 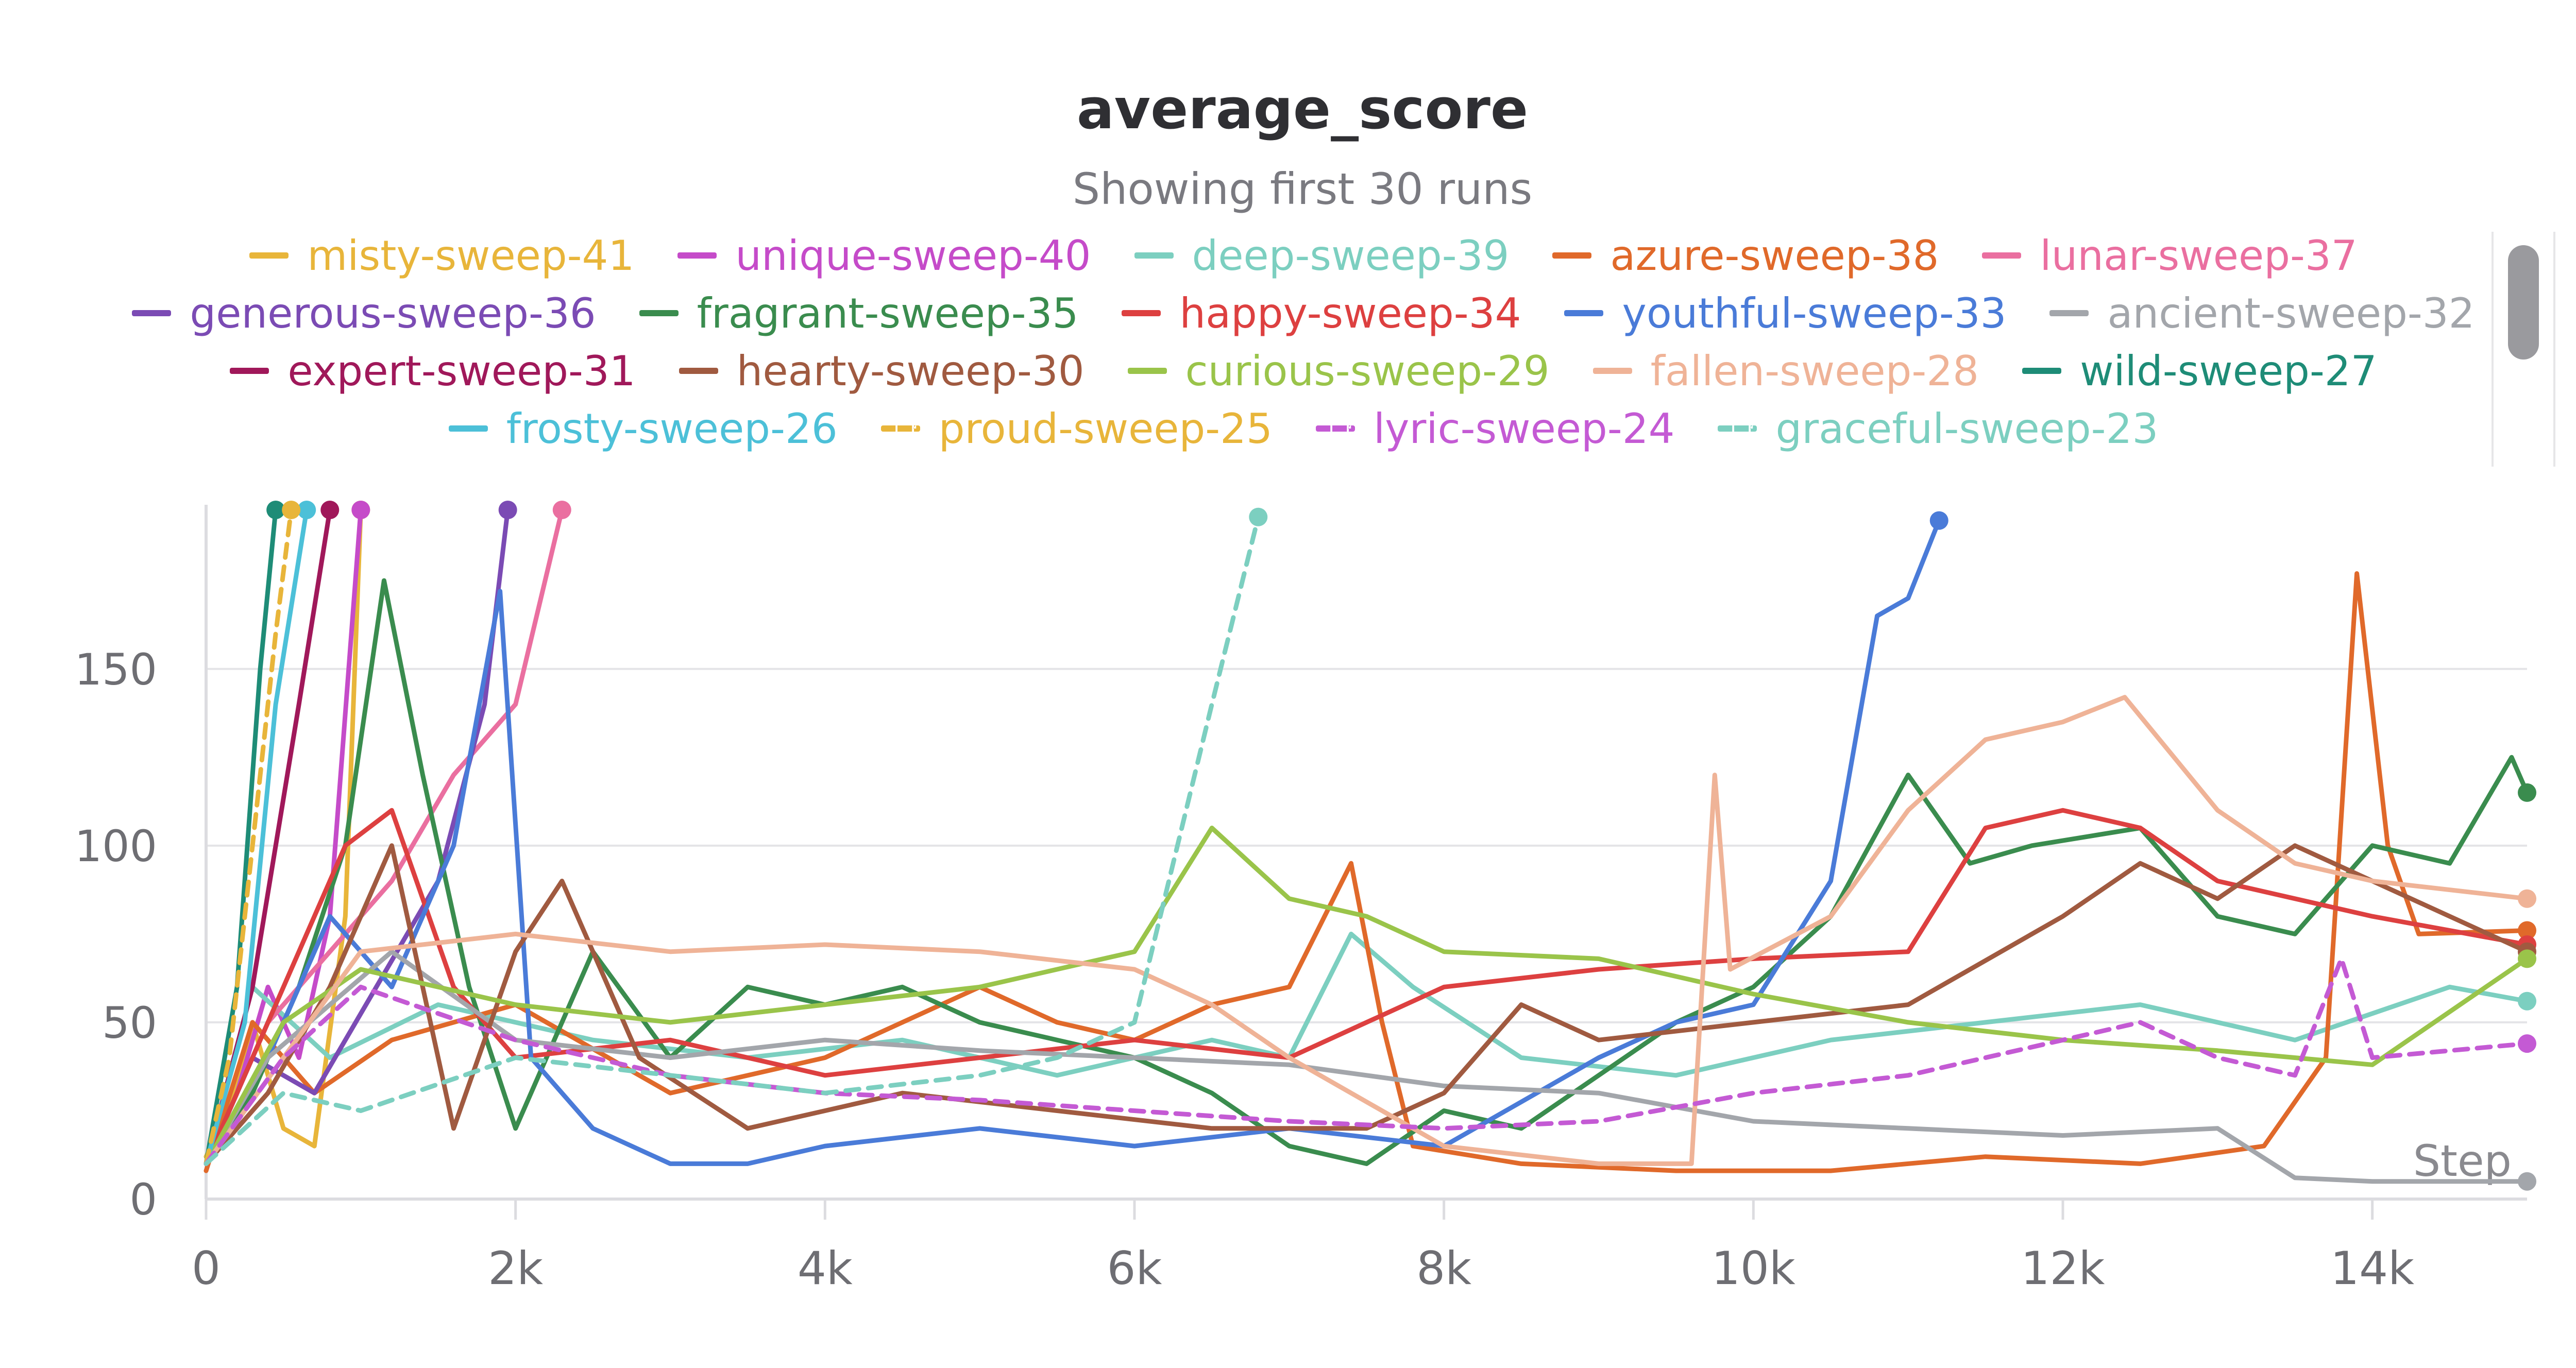 What do you see at coordinates (825, 1268) in the screenshot?
I see `x-tick-label: 4k` at bounding box center [825, 1268].